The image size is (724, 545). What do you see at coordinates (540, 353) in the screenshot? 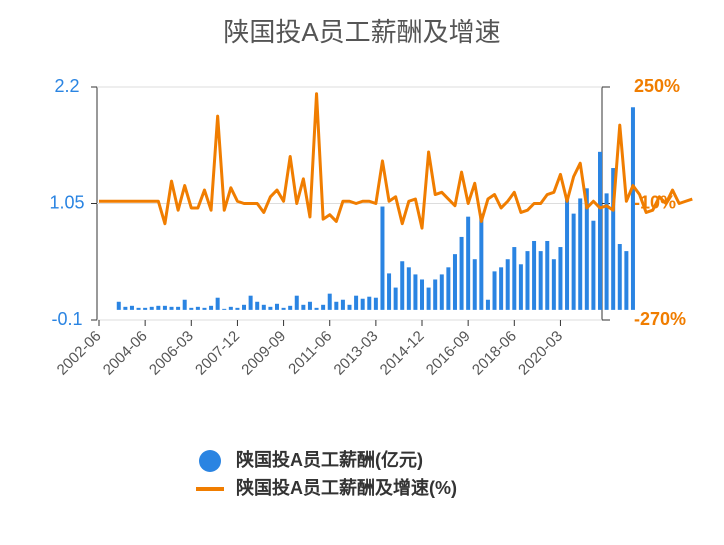
I see `x-tick-label: 2020-03` at bounding box center [540, 353].